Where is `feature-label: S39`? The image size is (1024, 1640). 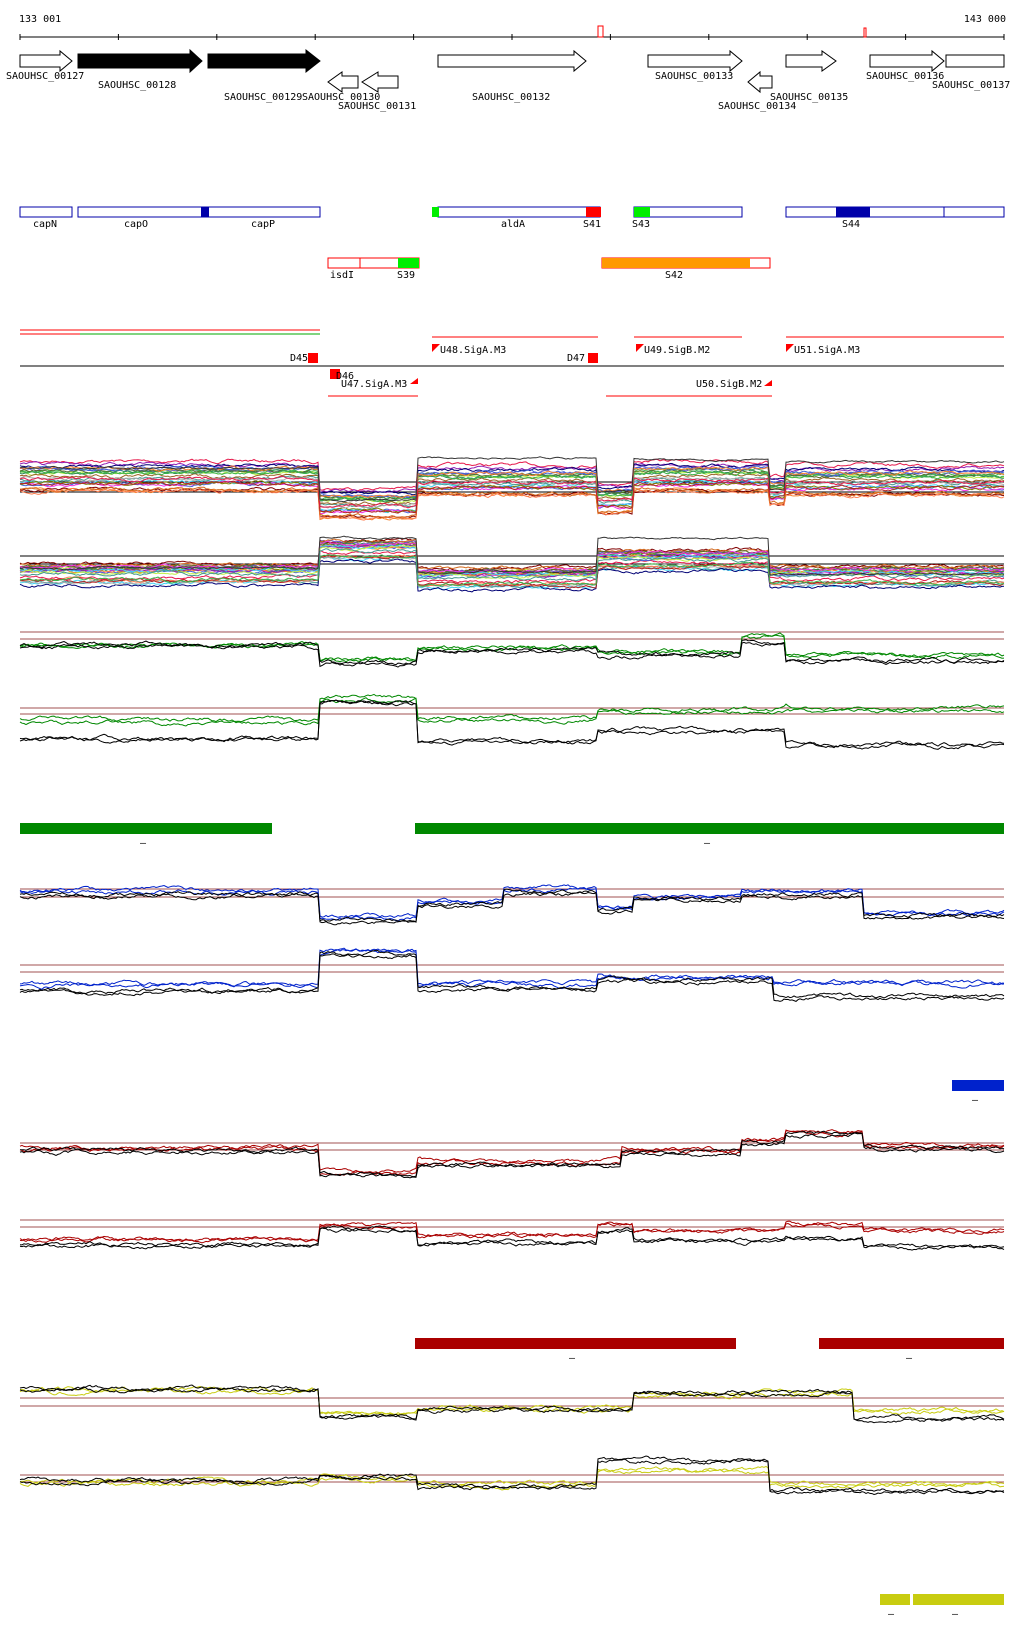
feature-label: S39 is located at coordinates (406, 275).